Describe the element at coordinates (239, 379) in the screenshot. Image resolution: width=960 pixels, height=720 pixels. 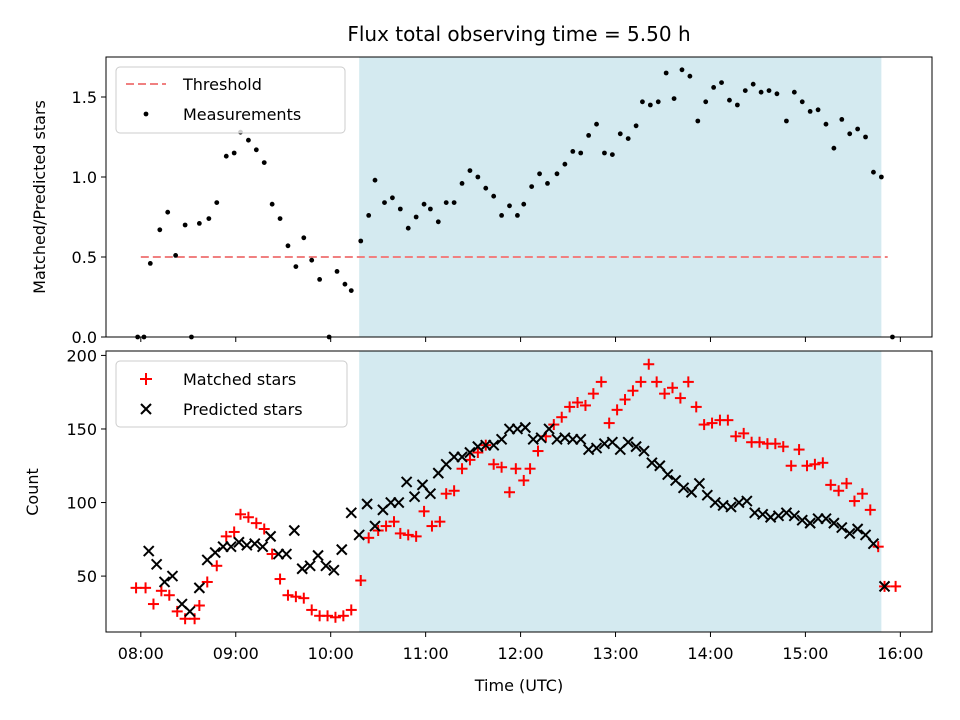
I see `legend-matched-label: Matched stars` at that location.